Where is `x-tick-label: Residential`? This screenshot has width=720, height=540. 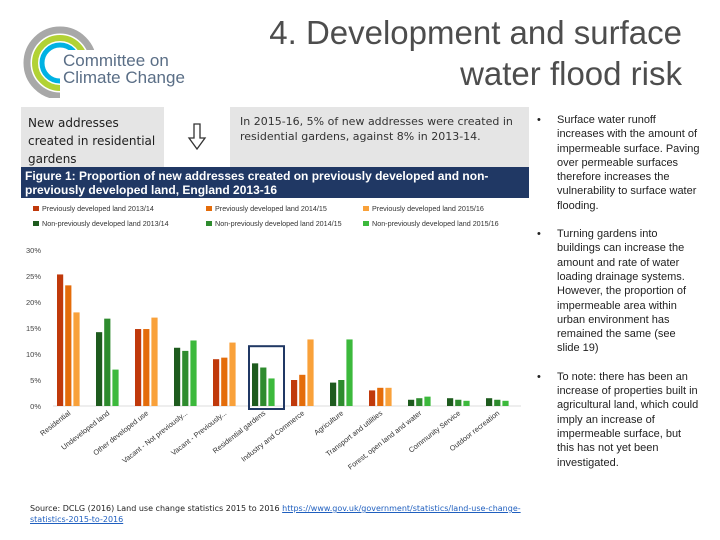
x-tick-label: Residential is located at coordinates (55, 423).